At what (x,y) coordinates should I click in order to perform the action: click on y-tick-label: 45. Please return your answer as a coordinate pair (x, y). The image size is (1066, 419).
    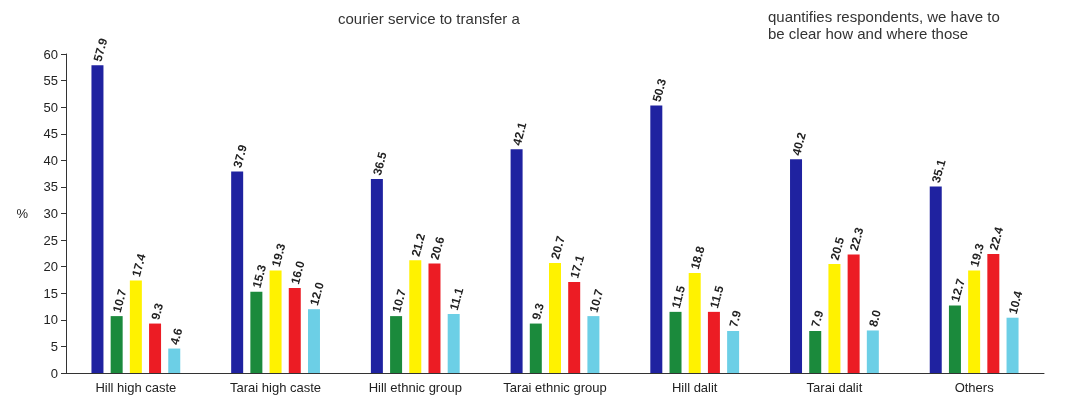
    Looking at the image, I should click on (50, 134).